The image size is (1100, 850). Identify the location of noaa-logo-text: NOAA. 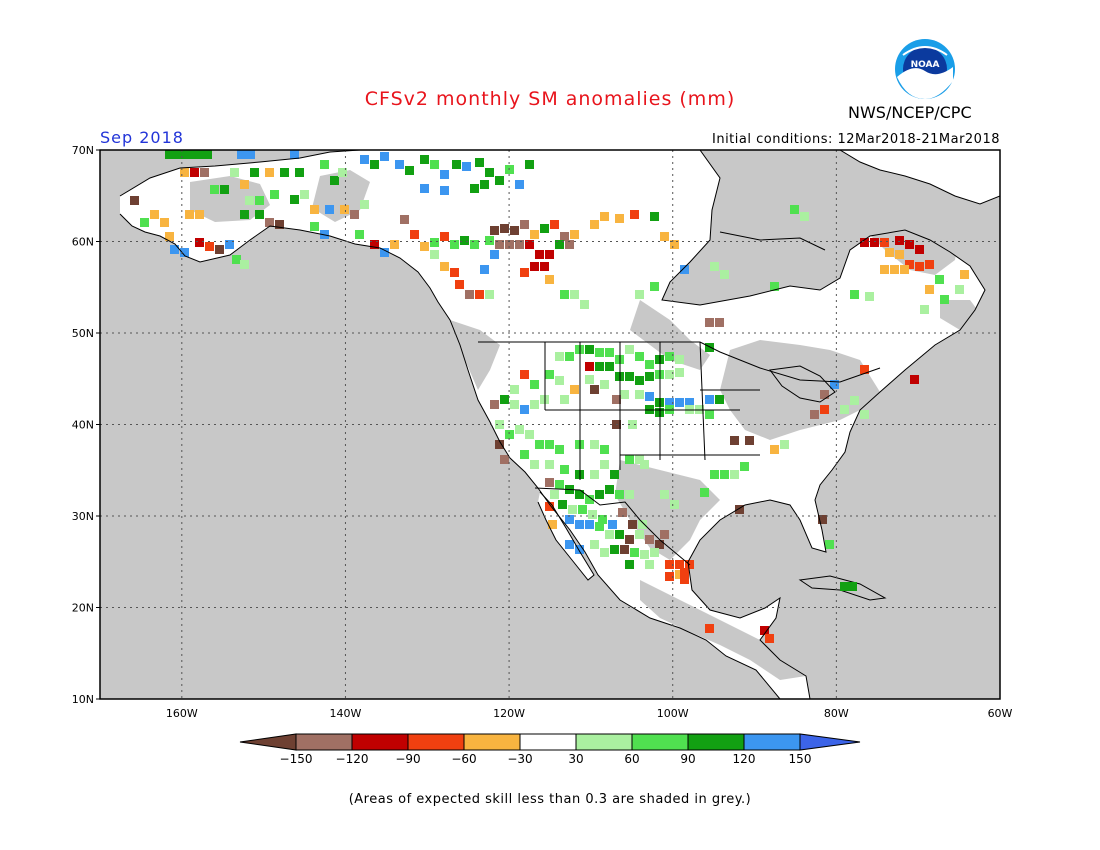
(925, 65).